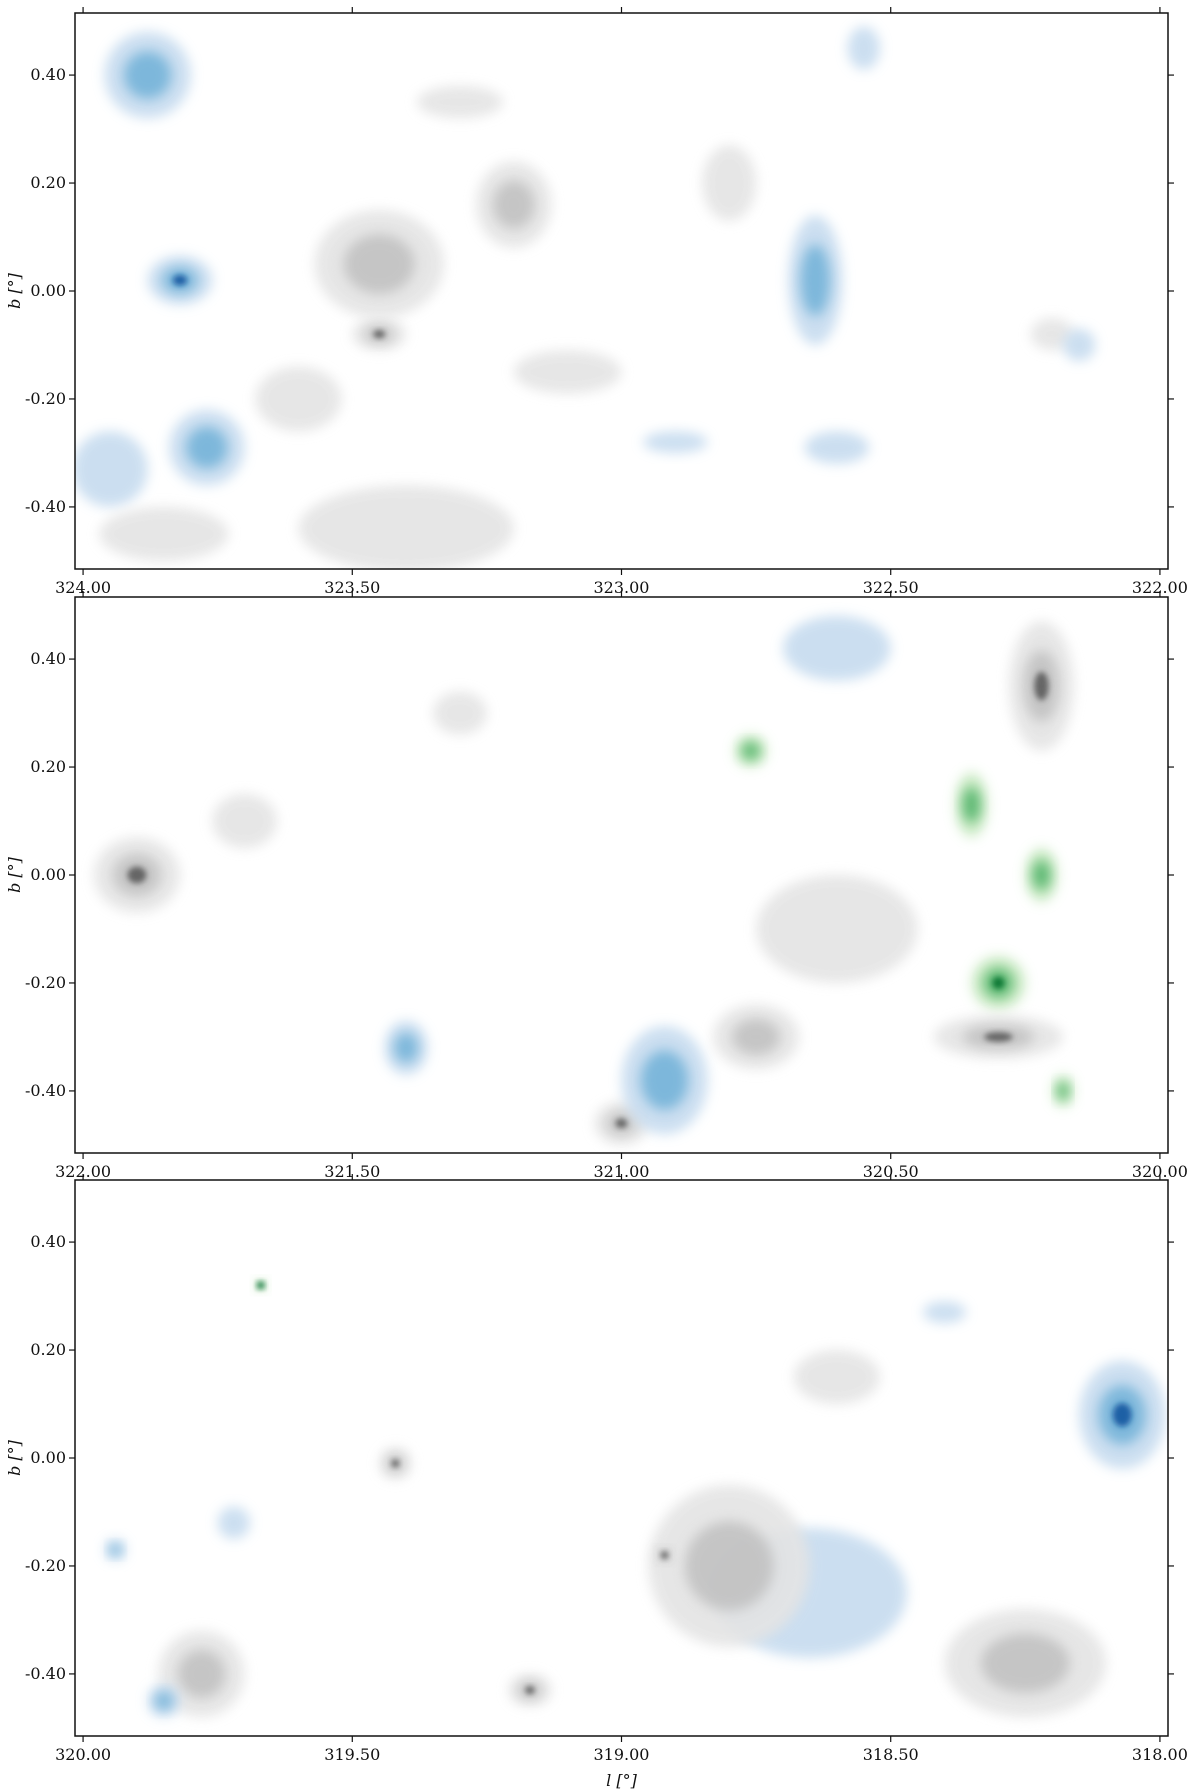 The height and width of the screenshot is (1790, 1200). What do you see at coordinates (891, 587) in the screenshot?
I see `x-tick-label: 322.50` at bounding box center [891, 587].